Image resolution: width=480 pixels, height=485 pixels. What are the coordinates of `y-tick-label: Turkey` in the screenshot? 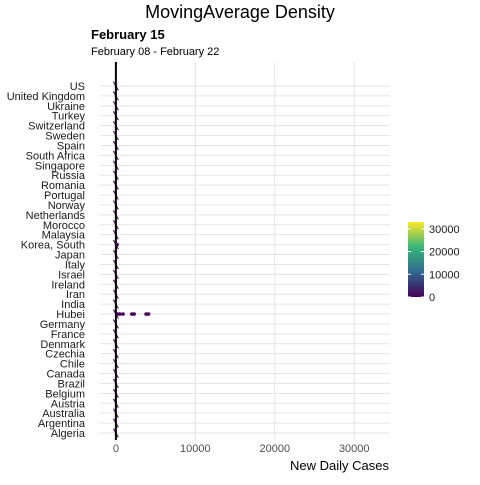 It's located at (69, 117).